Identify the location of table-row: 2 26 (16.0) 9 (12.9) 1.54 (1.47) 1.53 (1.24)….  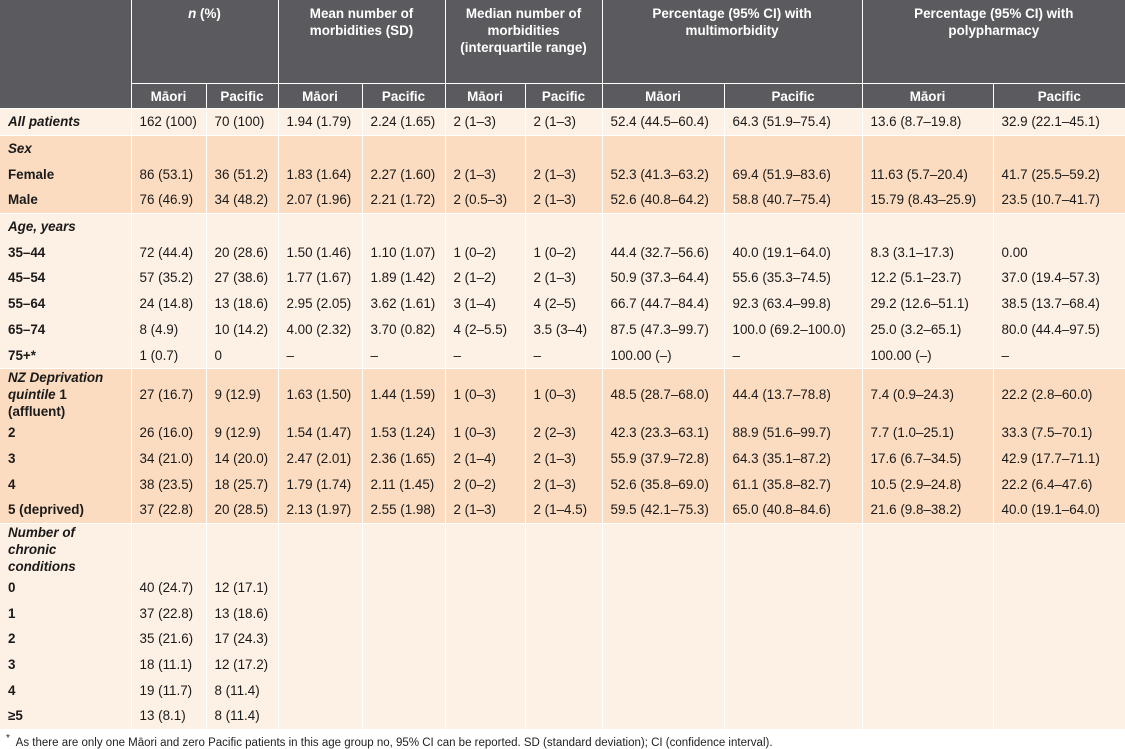
(562, 432).